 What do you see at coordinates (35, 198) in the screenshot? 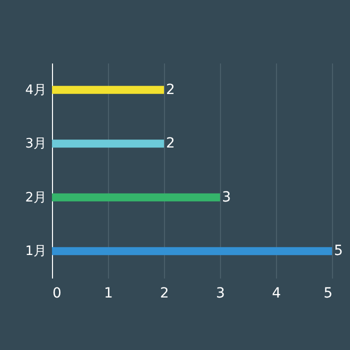
I see `y-tick-label: 2月` at bounding box center [35, 198].